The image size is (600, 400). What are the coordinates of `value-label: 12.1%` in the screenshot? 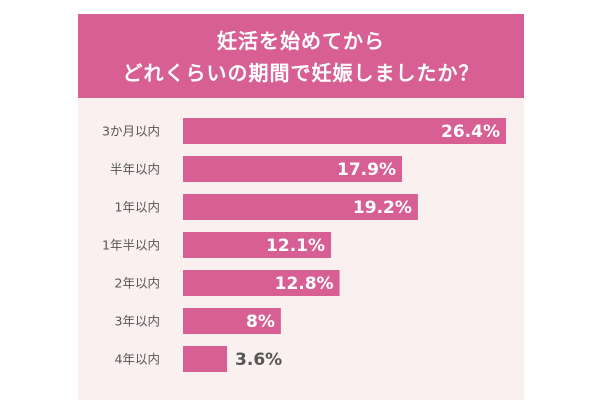 It's located at (295, 246).